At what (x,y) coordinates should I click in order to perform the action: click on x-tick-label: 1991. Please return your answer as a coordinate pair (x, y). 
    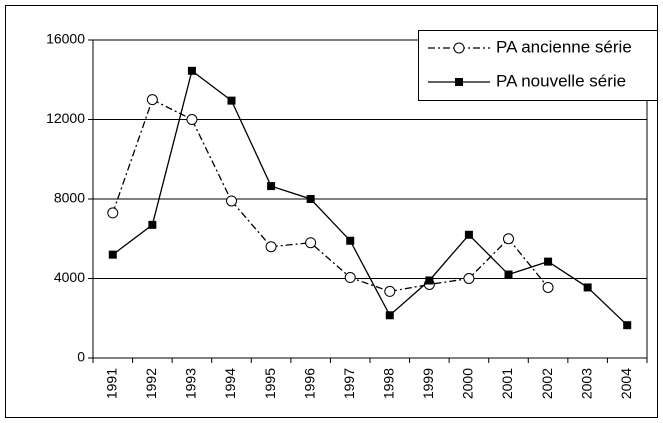
    Looking at the image, I should click on (111, 383).